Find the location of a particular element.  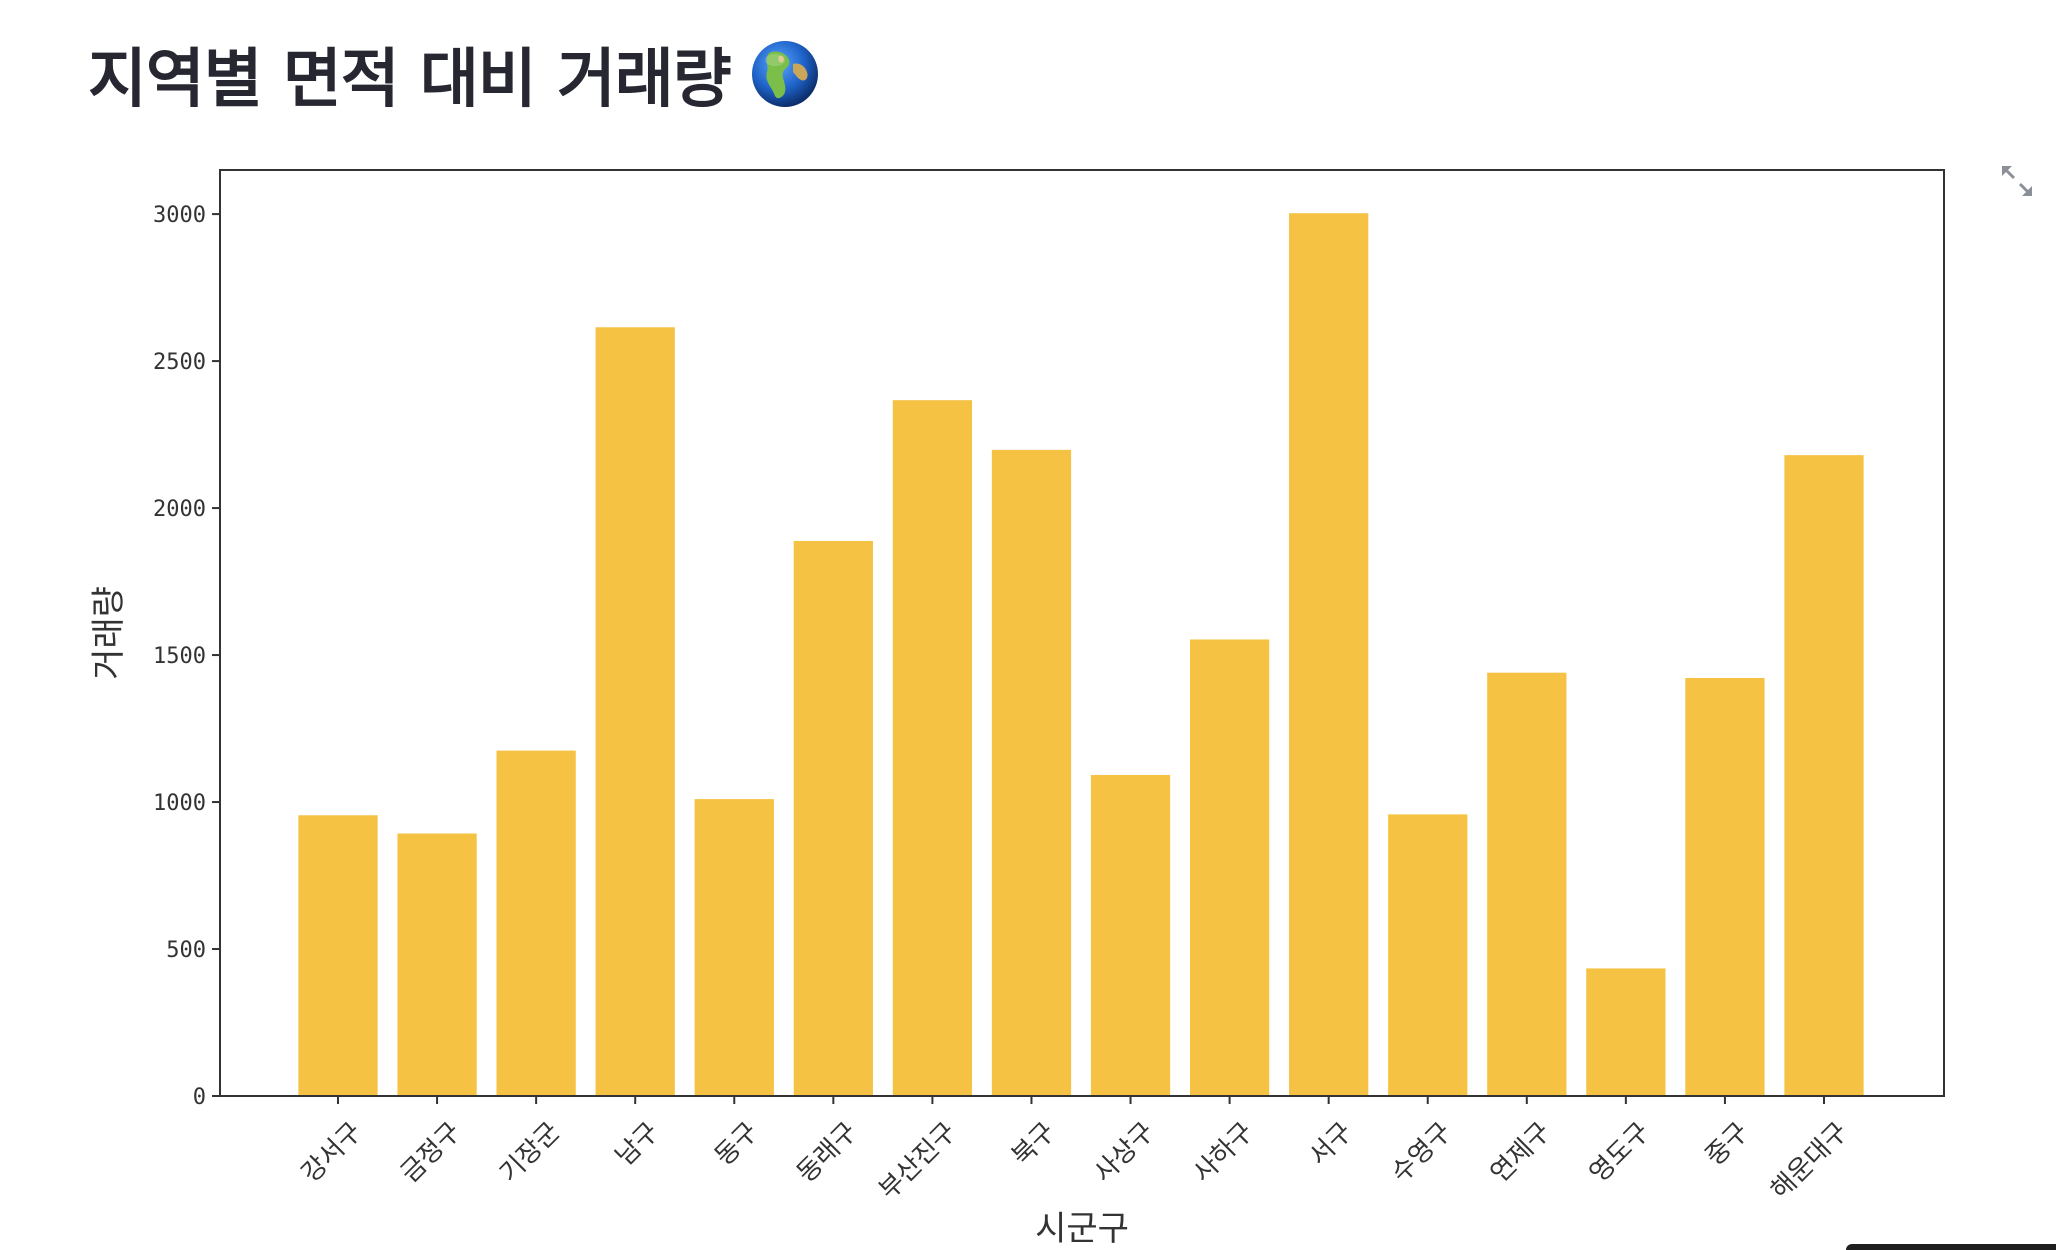

y-tick-label: 0 is located at coordinates (199, 1097).